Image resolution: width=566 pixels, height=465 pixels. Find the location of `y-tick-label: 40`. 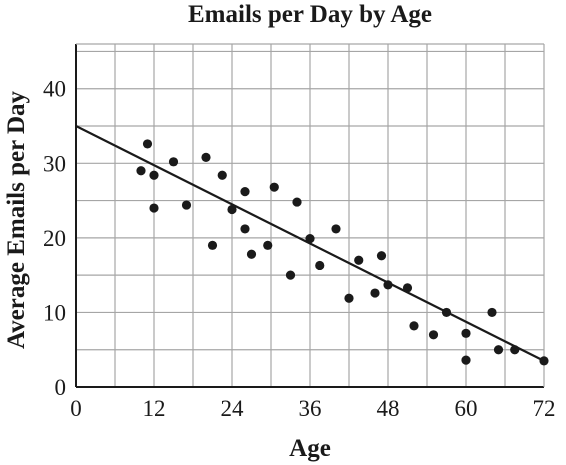

y-tick-label: 40 is located at coordinates (54, 89).